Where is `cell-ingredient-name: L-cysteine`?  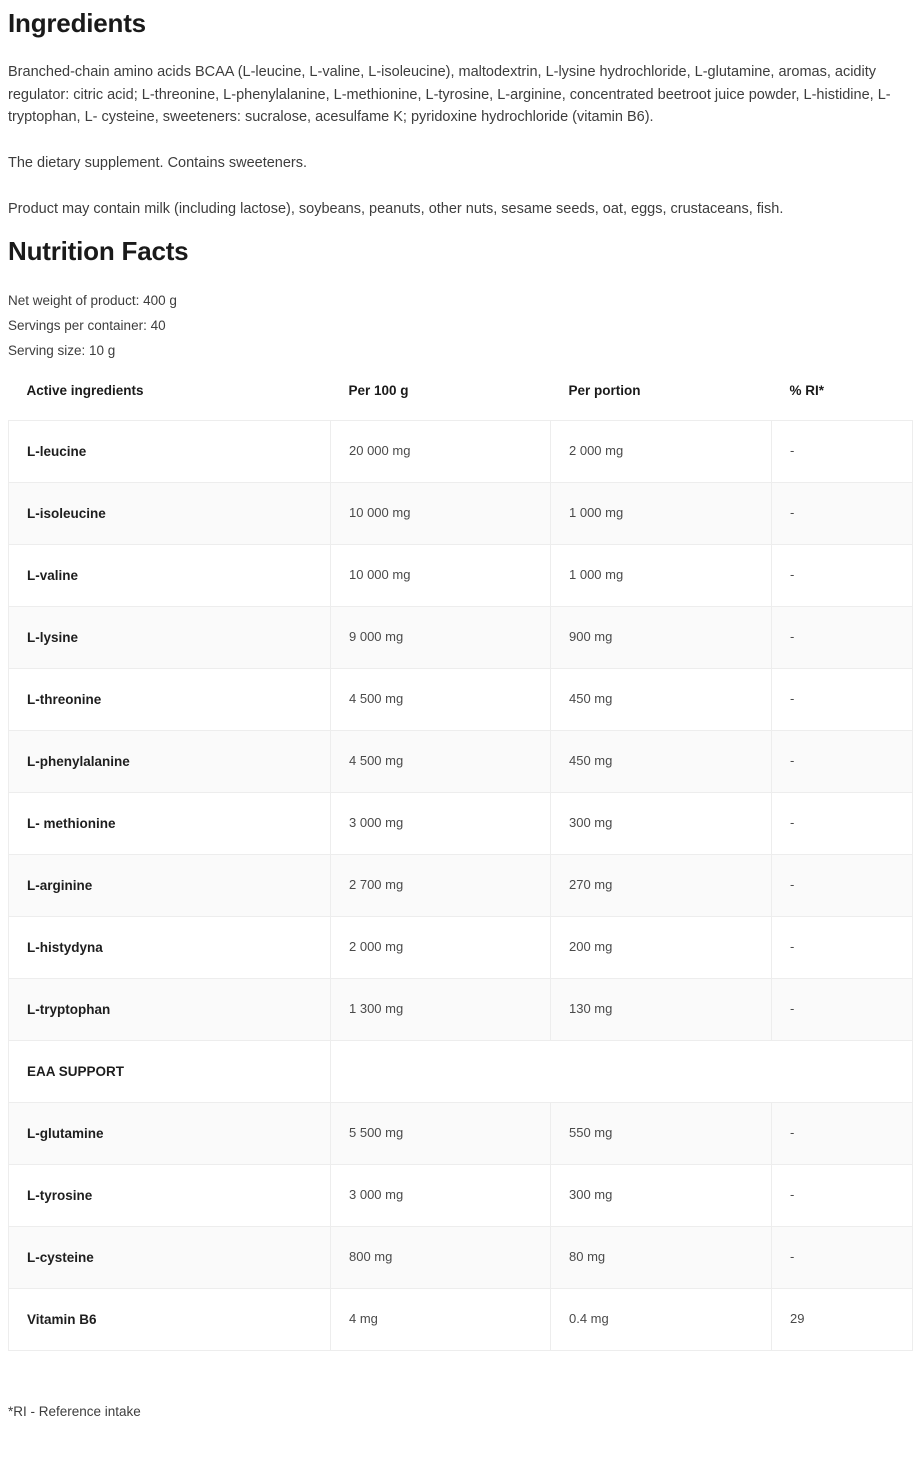 cell-ingredient-name: L-cysteine is located at coordinates (169, 1258).